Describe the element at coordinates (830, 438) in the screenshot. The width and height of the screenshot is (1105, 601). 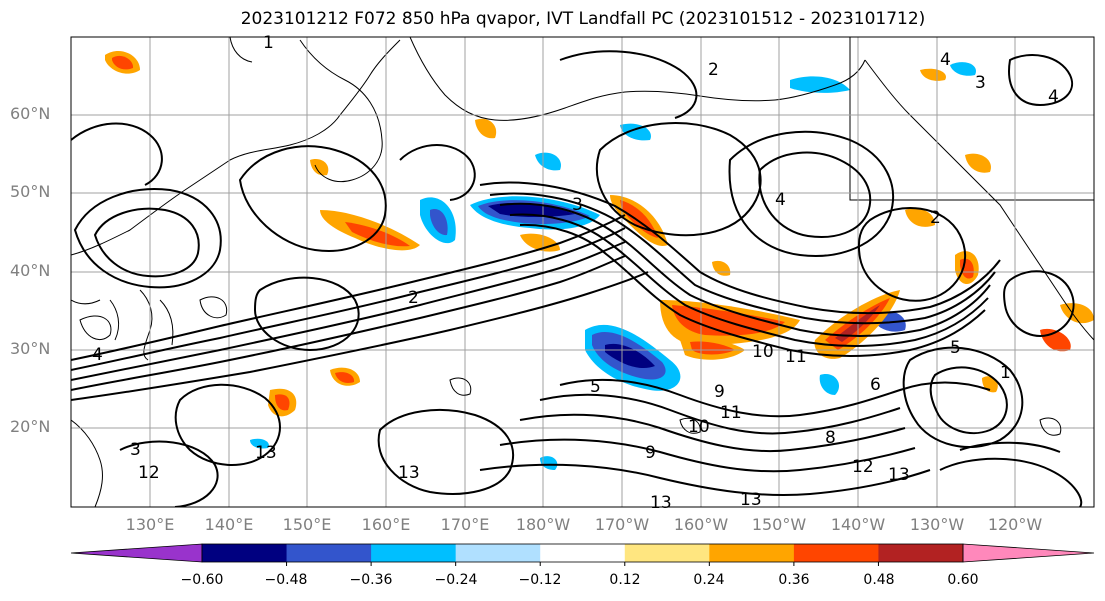
I see `contour-label: 8` at that location.